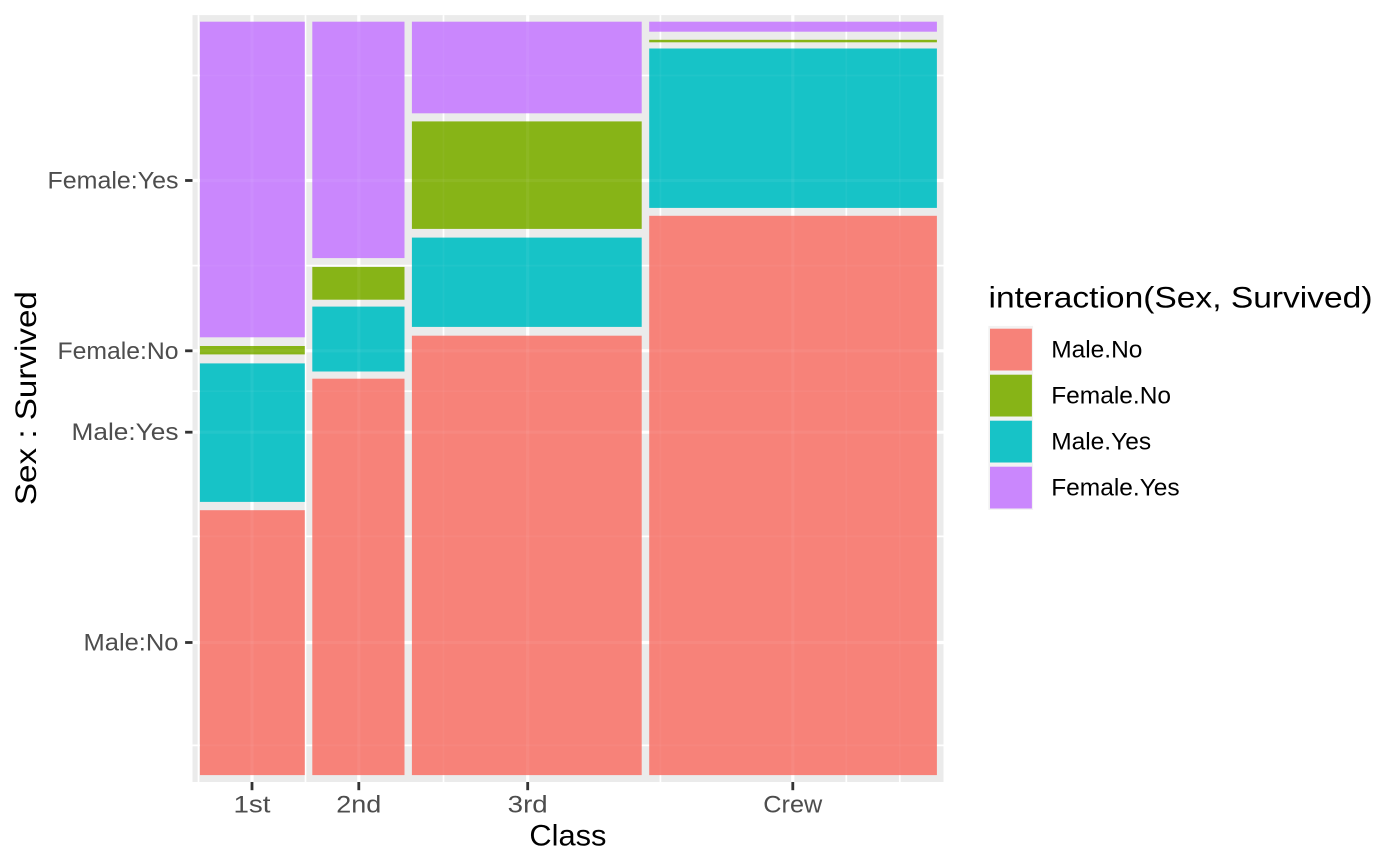 Image resolution: width=1400 pixels, height=866 pixels. What do you see at coordinates (113, 181) in the screenshot?
I see `svg-text: Female:Yes` at bounding box center [113, 181].